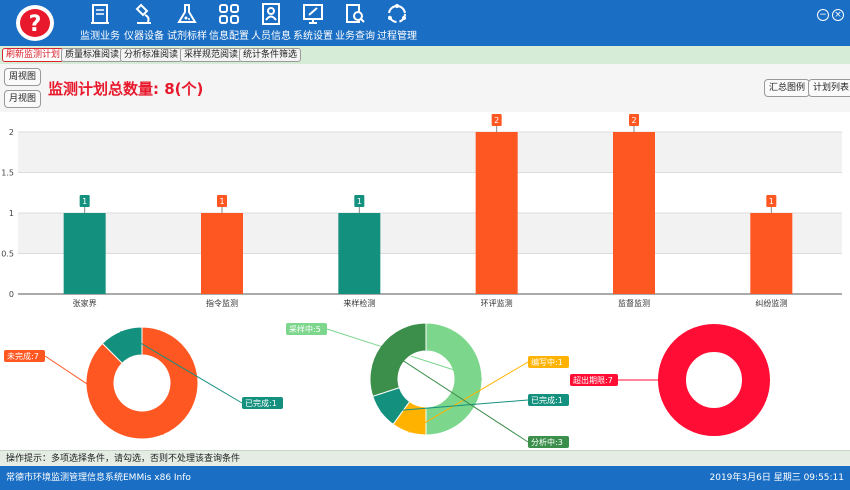  What do you see at coordinates (355, 36) in the screenshot?
I see `nav-label: 业务查询` at bounding box center [355, 36].